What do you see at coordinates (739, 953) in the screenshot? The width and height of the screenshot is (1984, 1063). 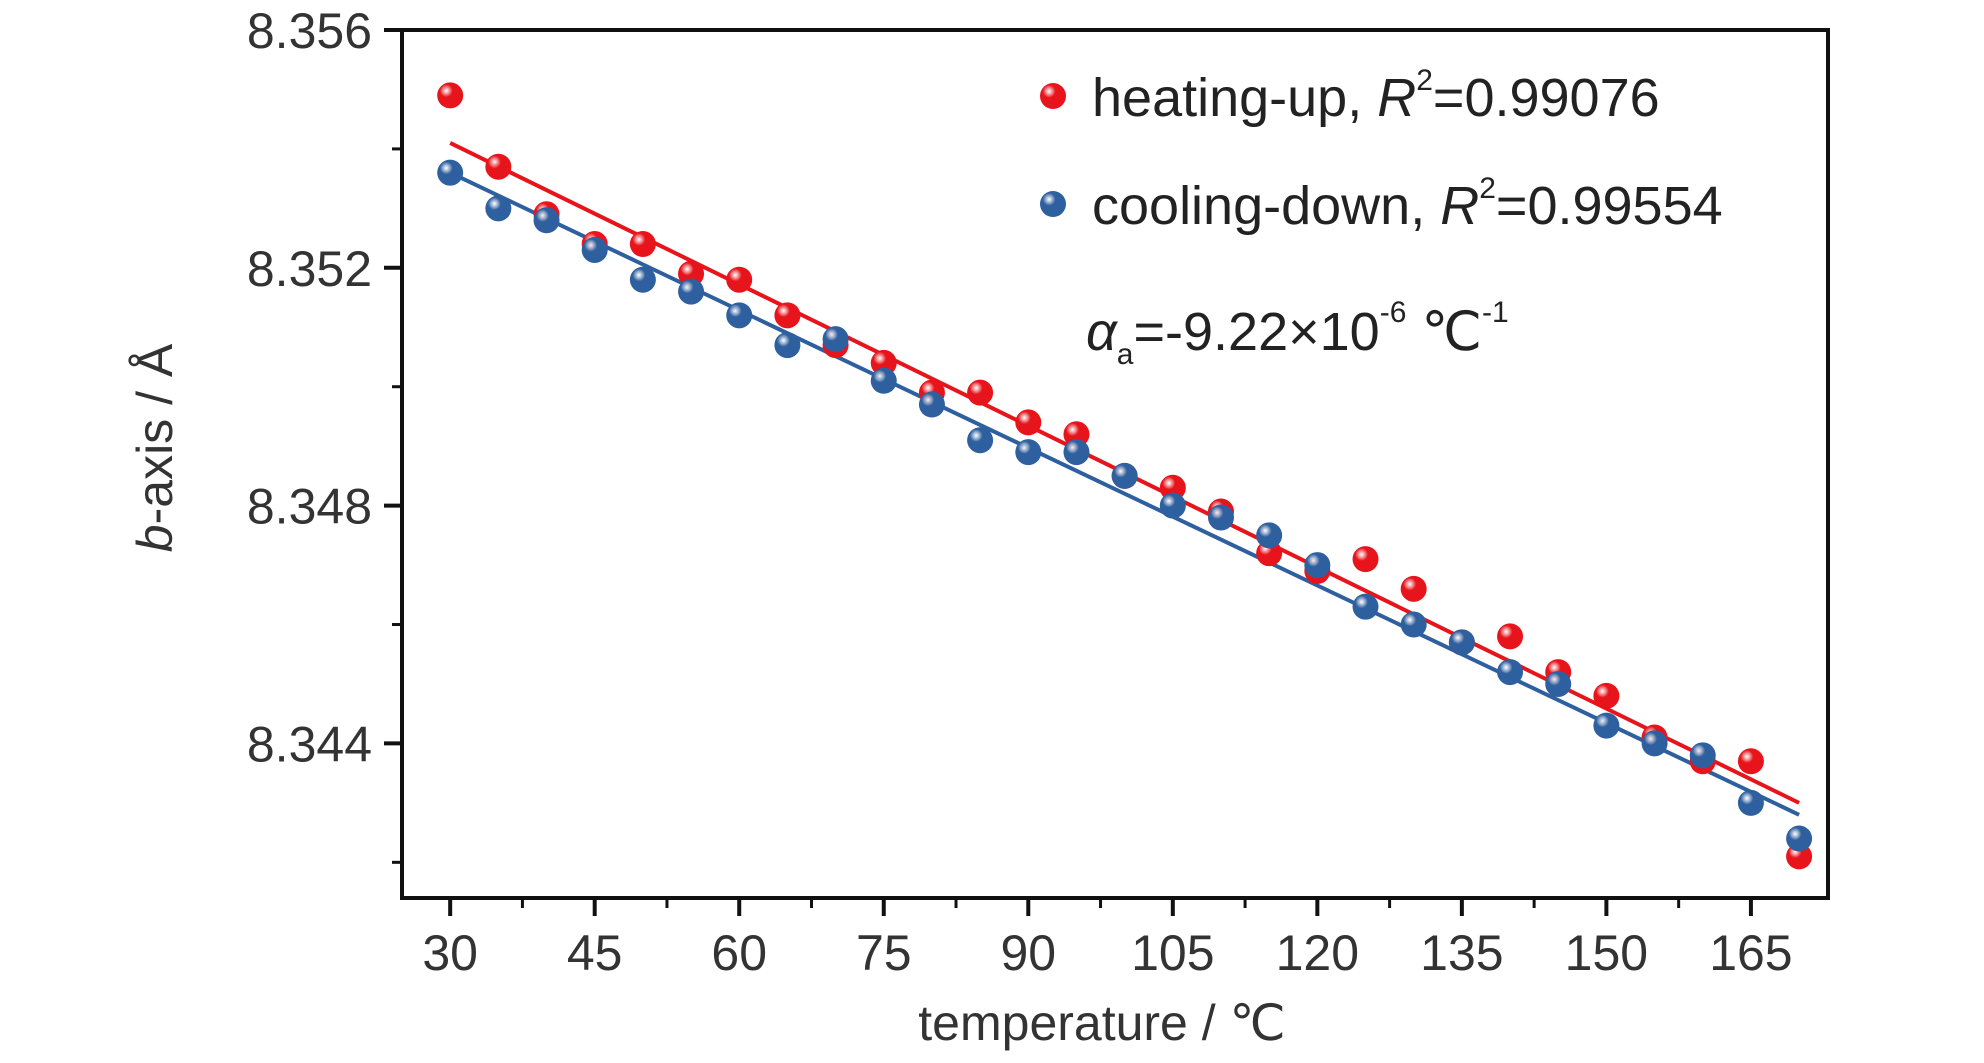 I see `x-tick-label: 60` at bounding box center [739, 953].